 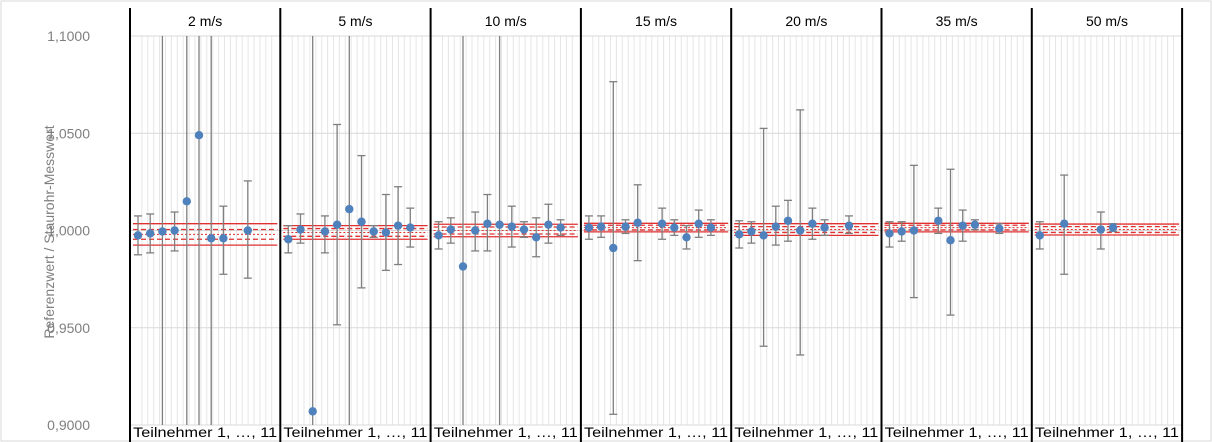 I want to click on y-tick-labels: 1,1000 1,0500 1,0000 0,9500 0,9000, so click(x=68, y=230).